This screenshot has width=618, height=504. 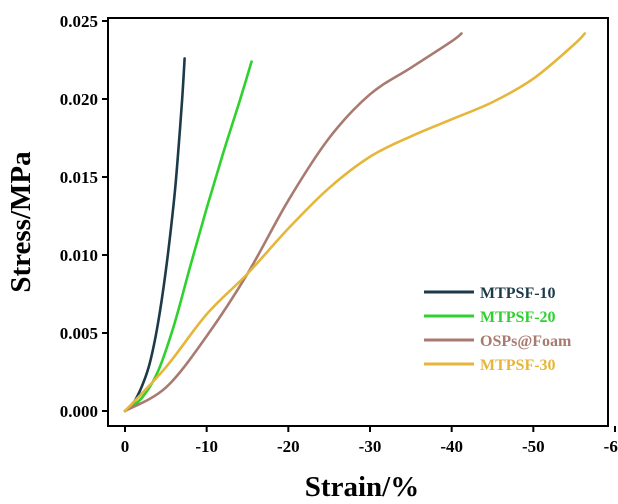 I want to click on y-tick-label: 0.020, so click(x=79, y=99).